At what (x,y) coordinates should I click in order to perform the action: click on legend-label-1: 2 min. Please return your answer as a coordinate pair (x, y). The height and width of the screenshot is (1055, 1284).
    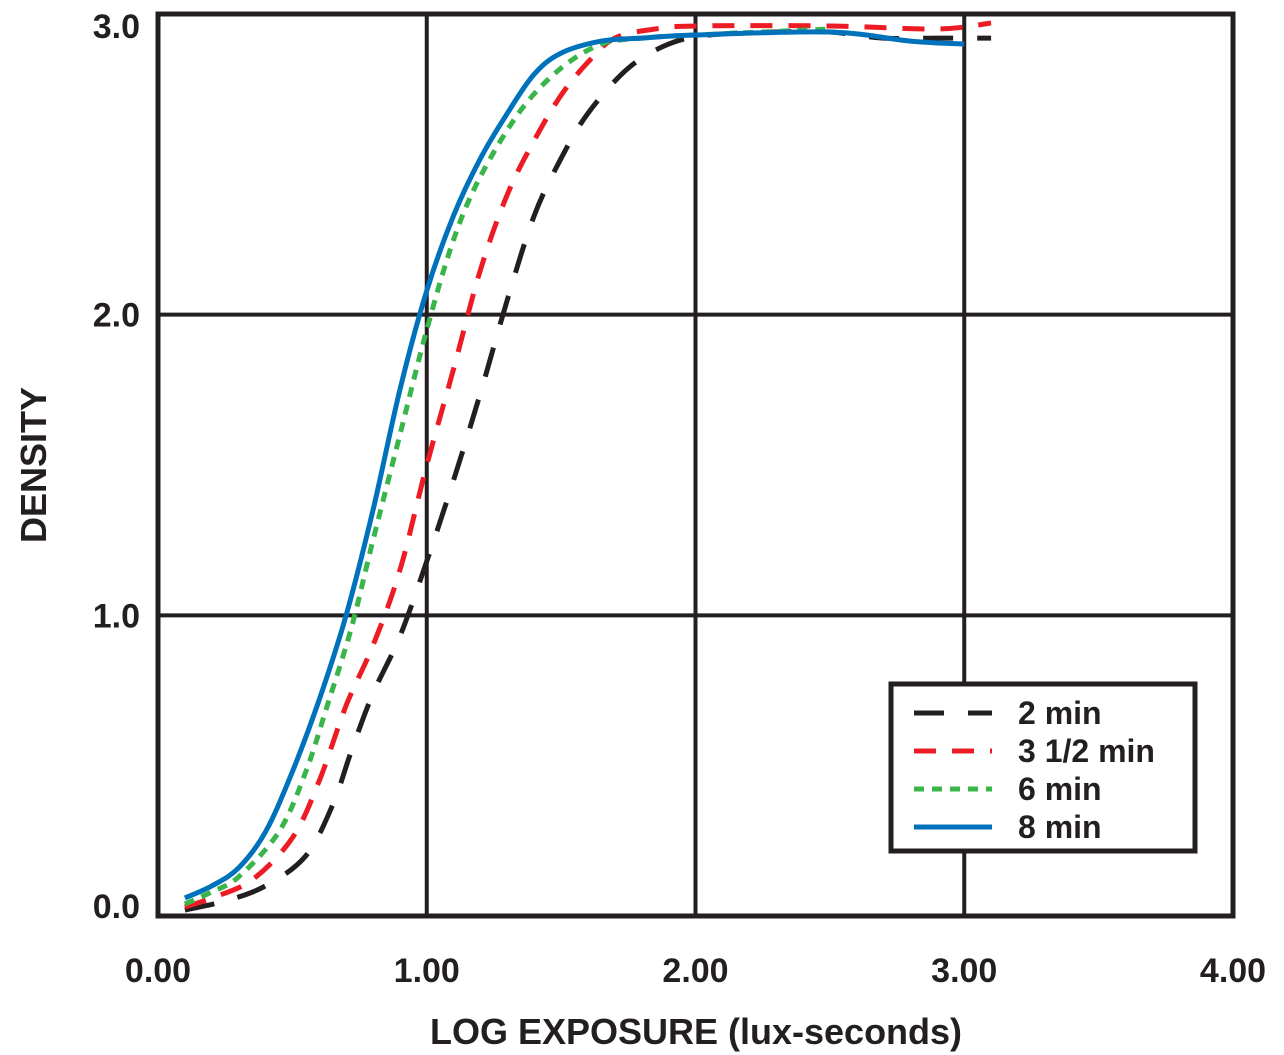
    Looking at the image, I should click on (1060, 713).